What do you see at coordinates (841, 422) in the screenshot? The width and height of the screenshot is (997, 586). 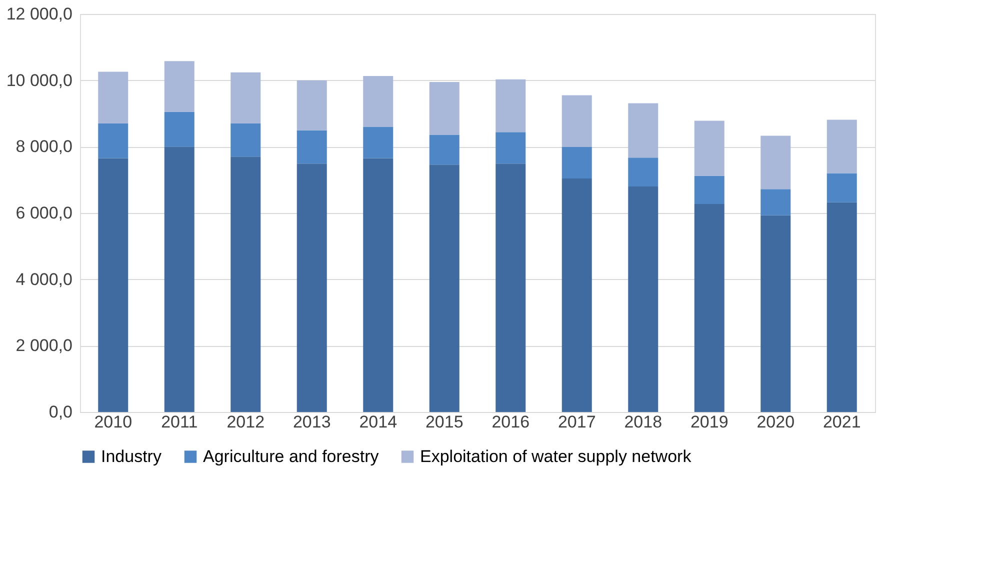 I see `x-tick-label: 2021` at bounding box center [841, 422].